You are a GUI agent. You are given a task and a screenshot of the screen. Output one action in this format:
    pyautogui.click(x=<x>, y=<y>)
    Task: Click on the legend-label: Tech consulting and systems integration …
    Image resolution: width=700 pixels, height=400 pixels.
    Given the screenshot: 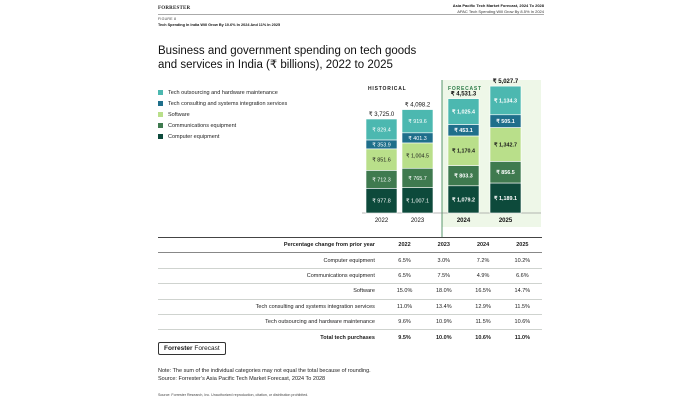 What is the action you would take?
    pyautogui.click(x=228, y=103)
    